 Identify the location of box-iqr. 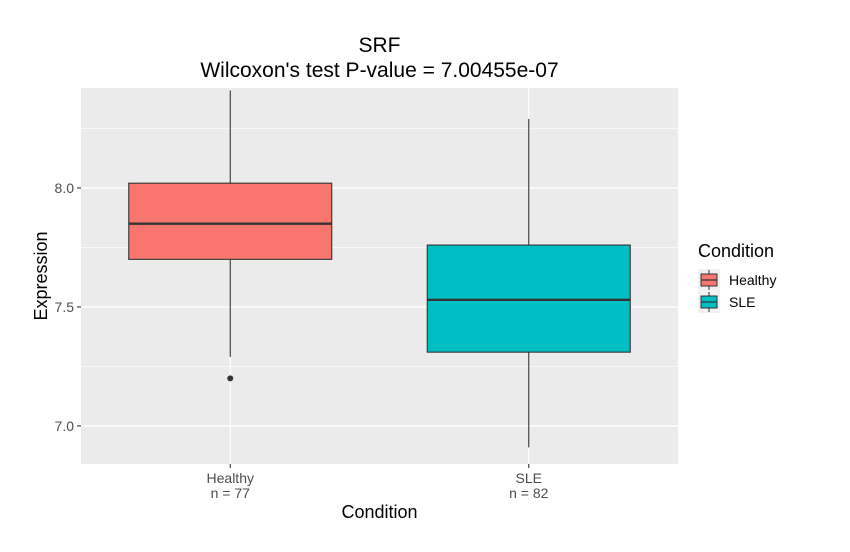
(230, 221).